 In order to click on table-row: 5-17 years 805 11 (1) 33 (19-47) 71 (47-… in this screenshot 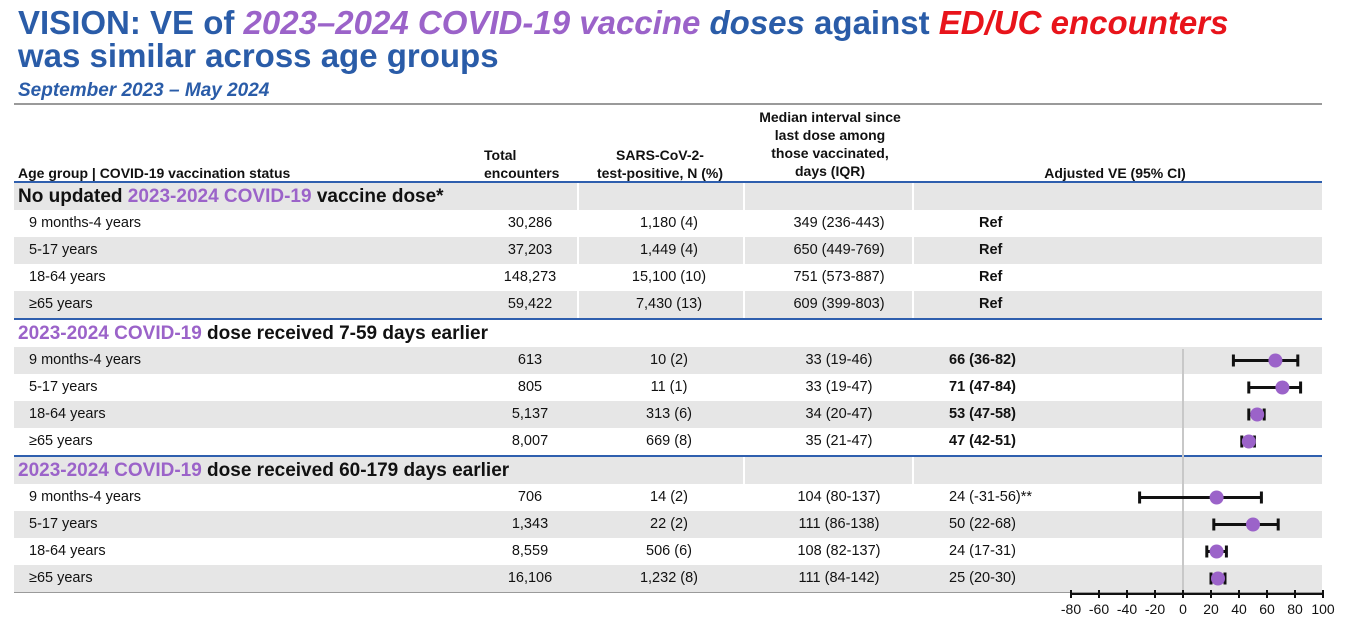, I will do `click(668, 387)`.